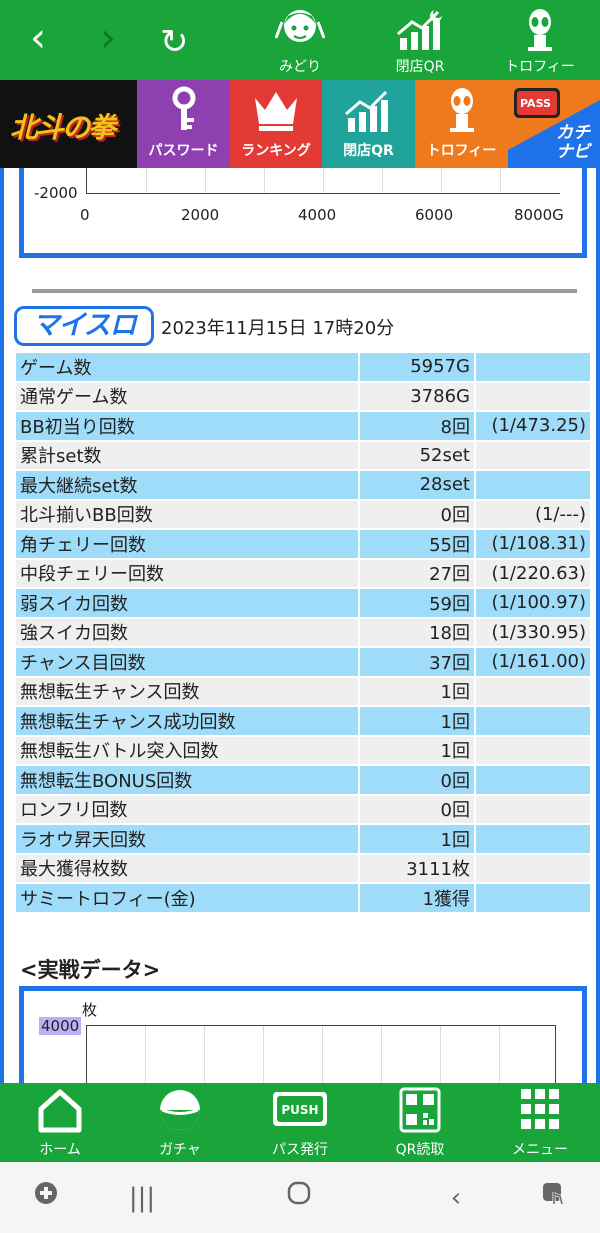  What do you see at coordinates (38, 38) in the screenshot?
I see `back-arrow-icon: ‹` at bounding box center [38, 38].